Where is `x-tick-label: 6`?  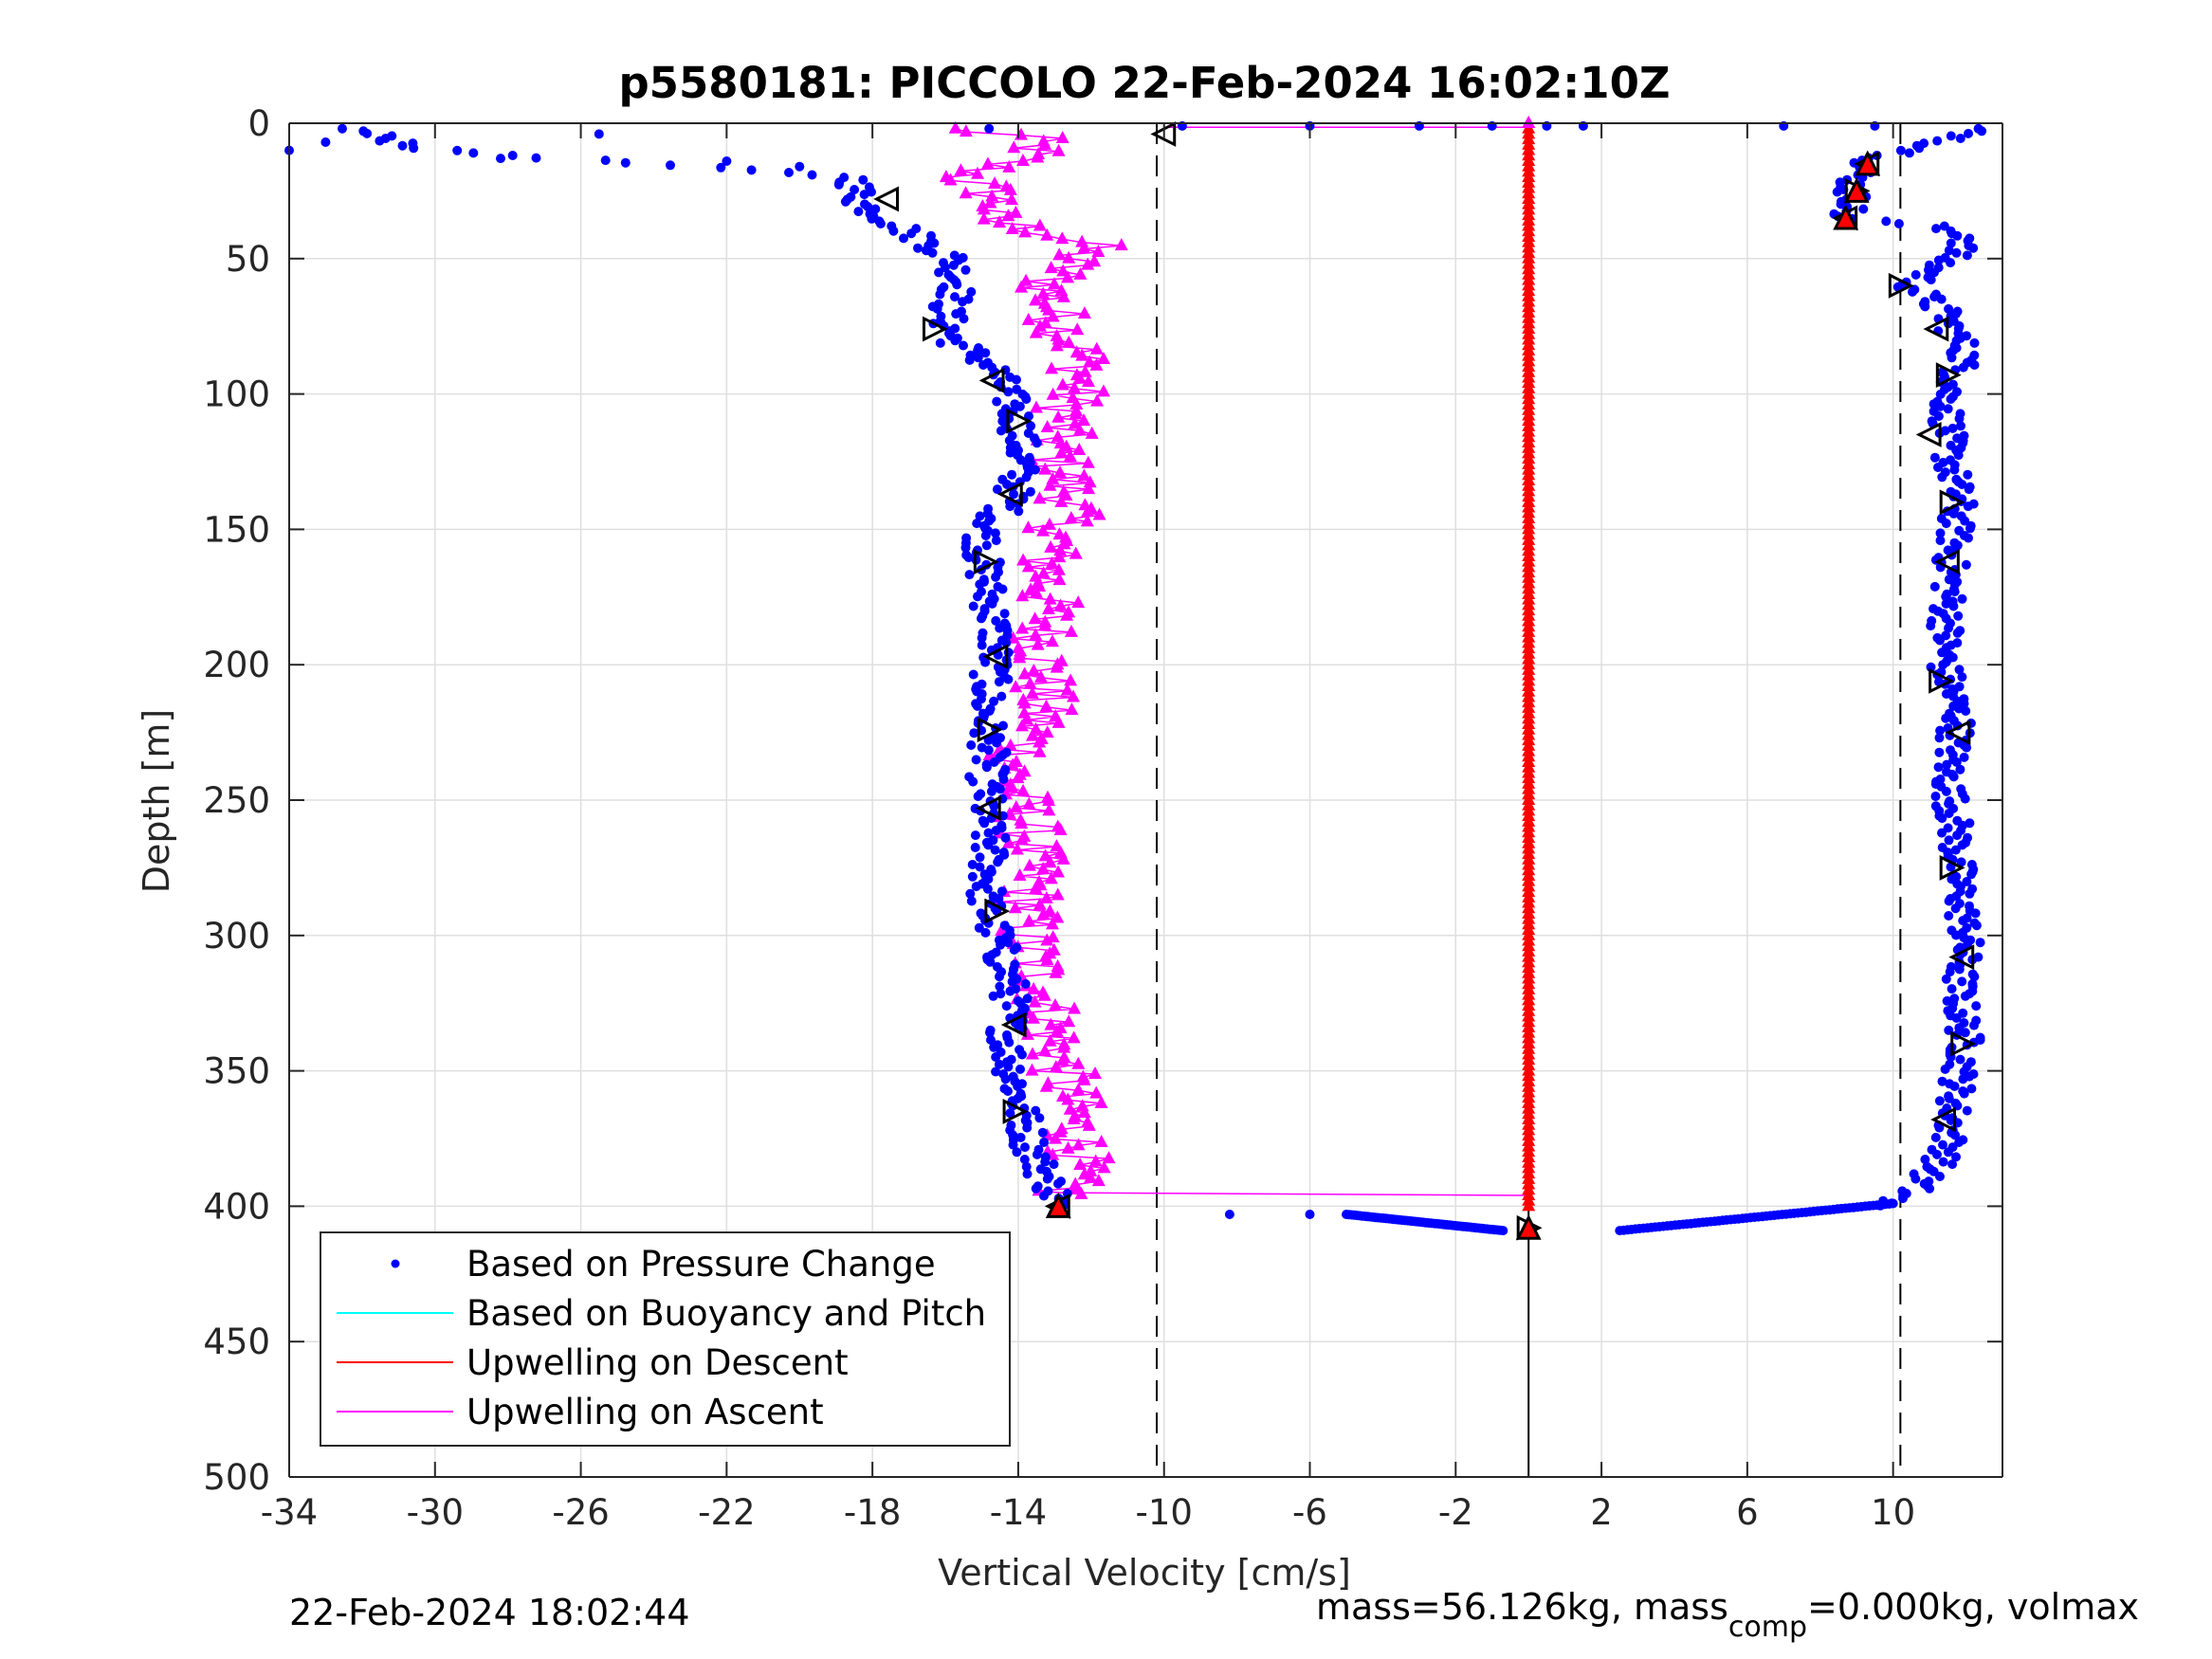 x-tick-label: 6 is located at coordinates (1747, 1512).